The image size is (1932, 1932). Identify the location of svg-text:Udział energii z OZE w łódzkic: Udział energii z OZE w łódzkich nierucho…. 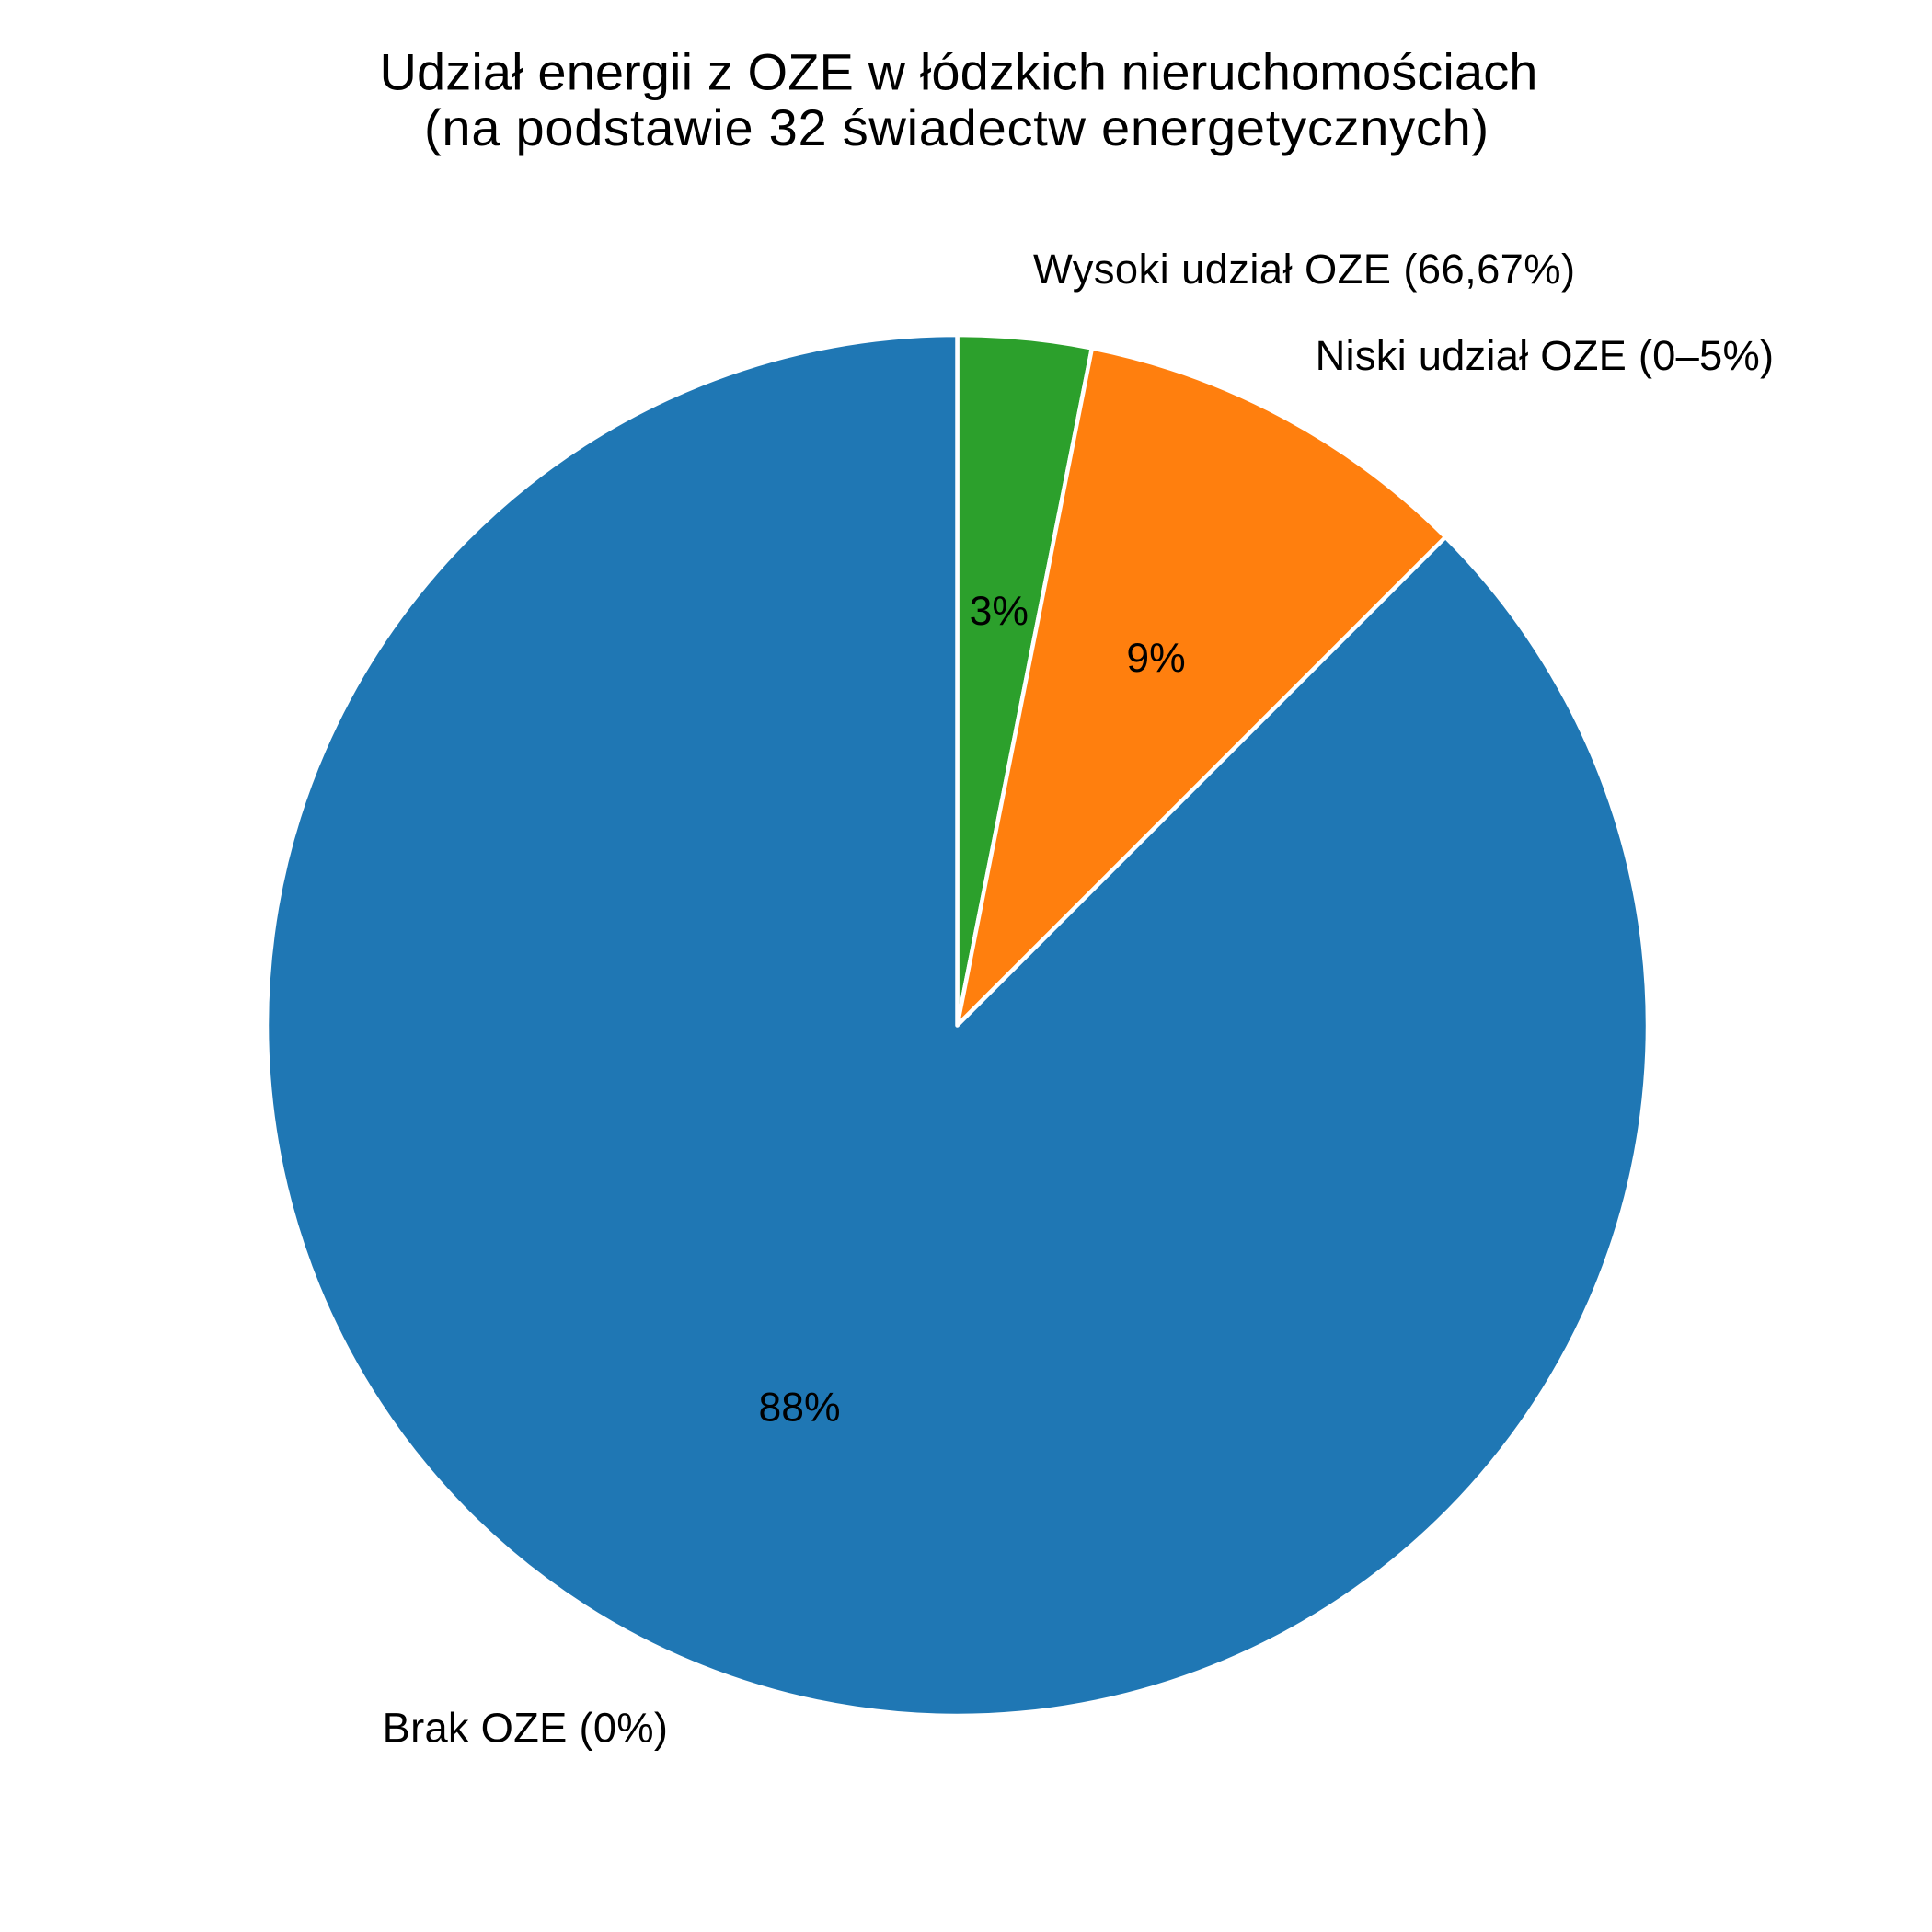
(958, 72).